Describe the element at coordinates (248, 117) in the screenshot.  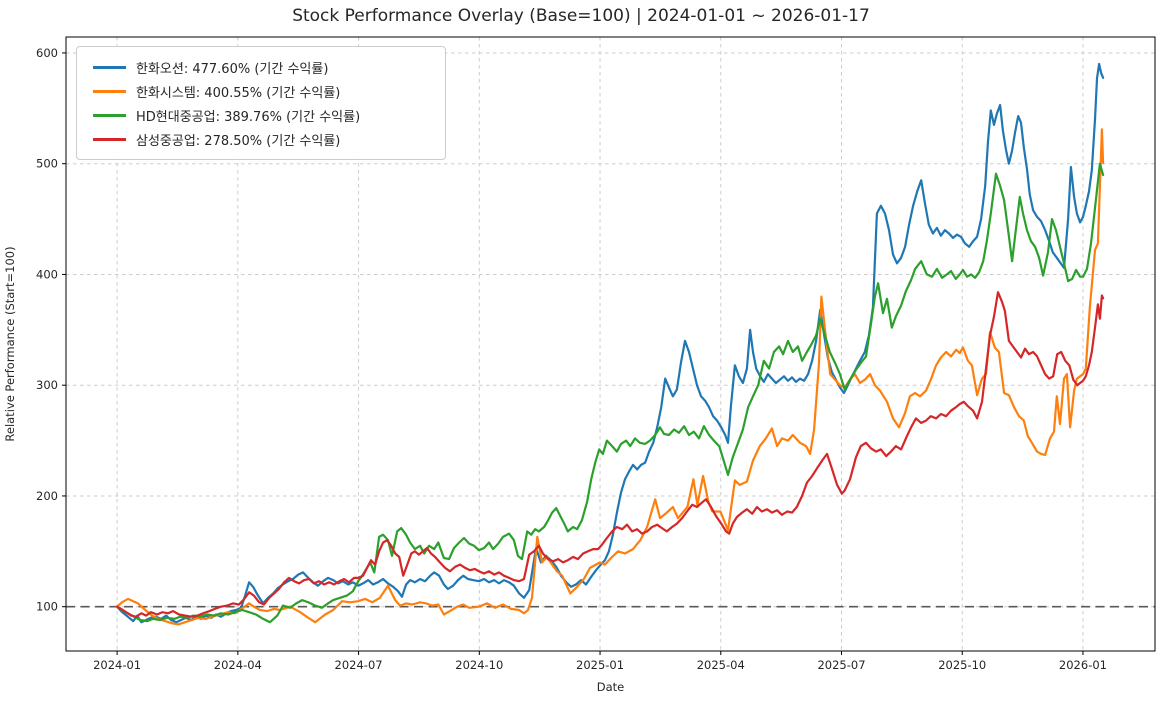
I see `legend-label: HD현대중공업: 389.76% (기간 수익률)` at that location.